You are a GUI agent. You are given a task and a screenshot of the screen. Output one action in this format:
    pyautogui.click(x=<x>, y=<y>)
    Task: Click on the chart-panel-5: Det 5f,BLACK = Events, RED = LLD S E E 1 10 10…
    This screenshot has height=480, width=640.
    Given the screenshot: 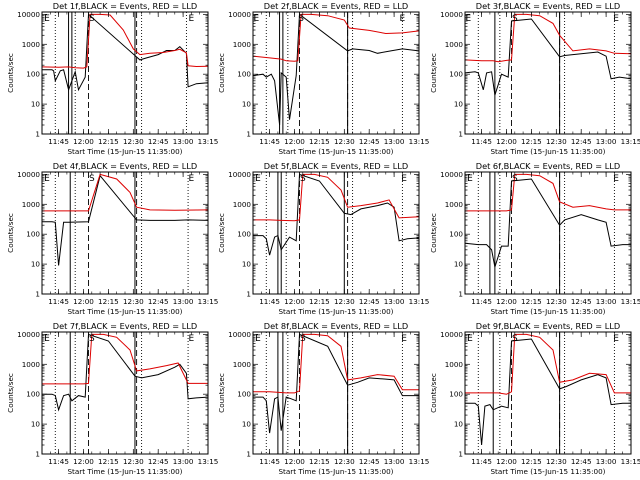 What is the action you would take?
    pyautogui.click(x=323, y=238)
    